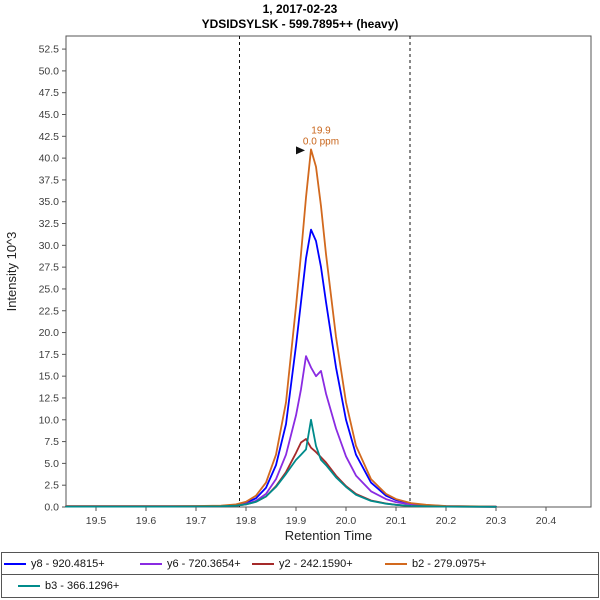 The image size is (600, 600). Describe the element at coordinates (321, 130) in the screenshot. I see `annotation-rt-label: 19.9` at that location.